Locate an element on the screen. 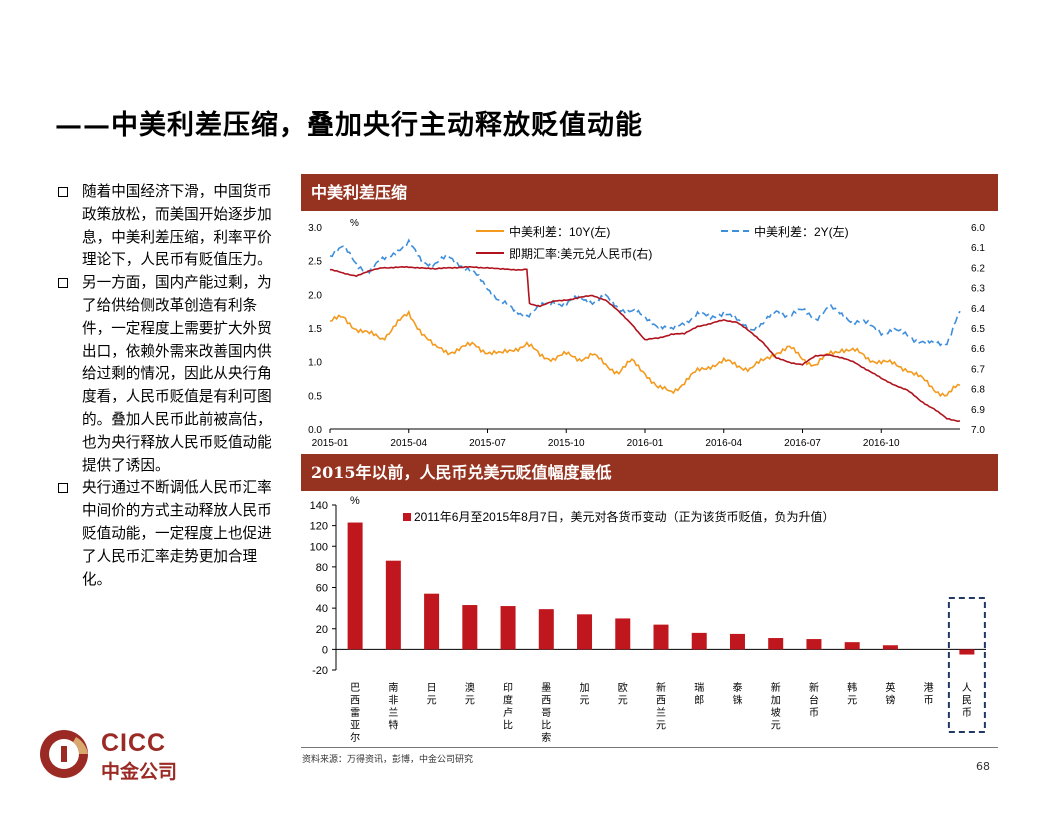  category-label: 日元 is located at coordinates (432, 695).